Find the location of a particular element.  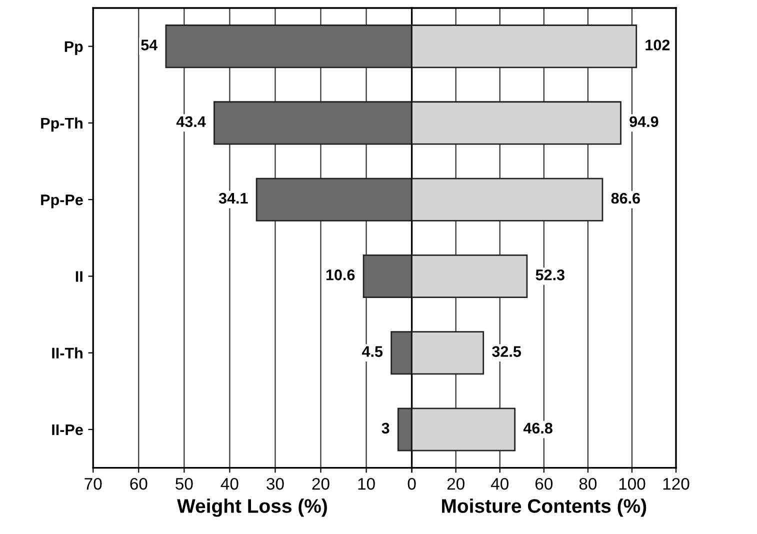

data-label: 4.5 is located at coordinates (372, 351).